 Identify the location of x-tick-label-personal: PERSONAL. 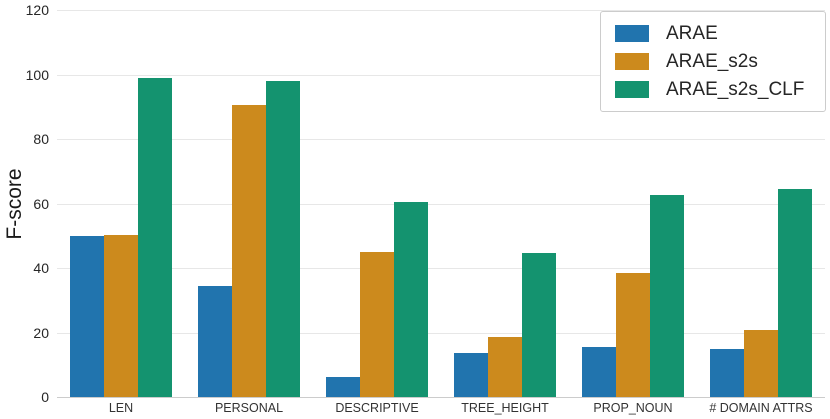
(249, 408).